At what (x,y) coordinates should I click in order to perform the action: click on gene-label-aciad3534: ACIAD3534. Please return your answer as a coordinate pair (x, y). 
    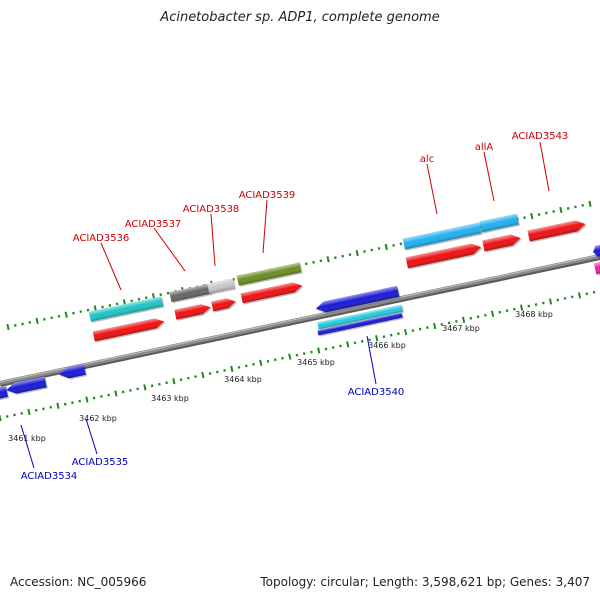
    Looking at the image, I should click on (49, 476).